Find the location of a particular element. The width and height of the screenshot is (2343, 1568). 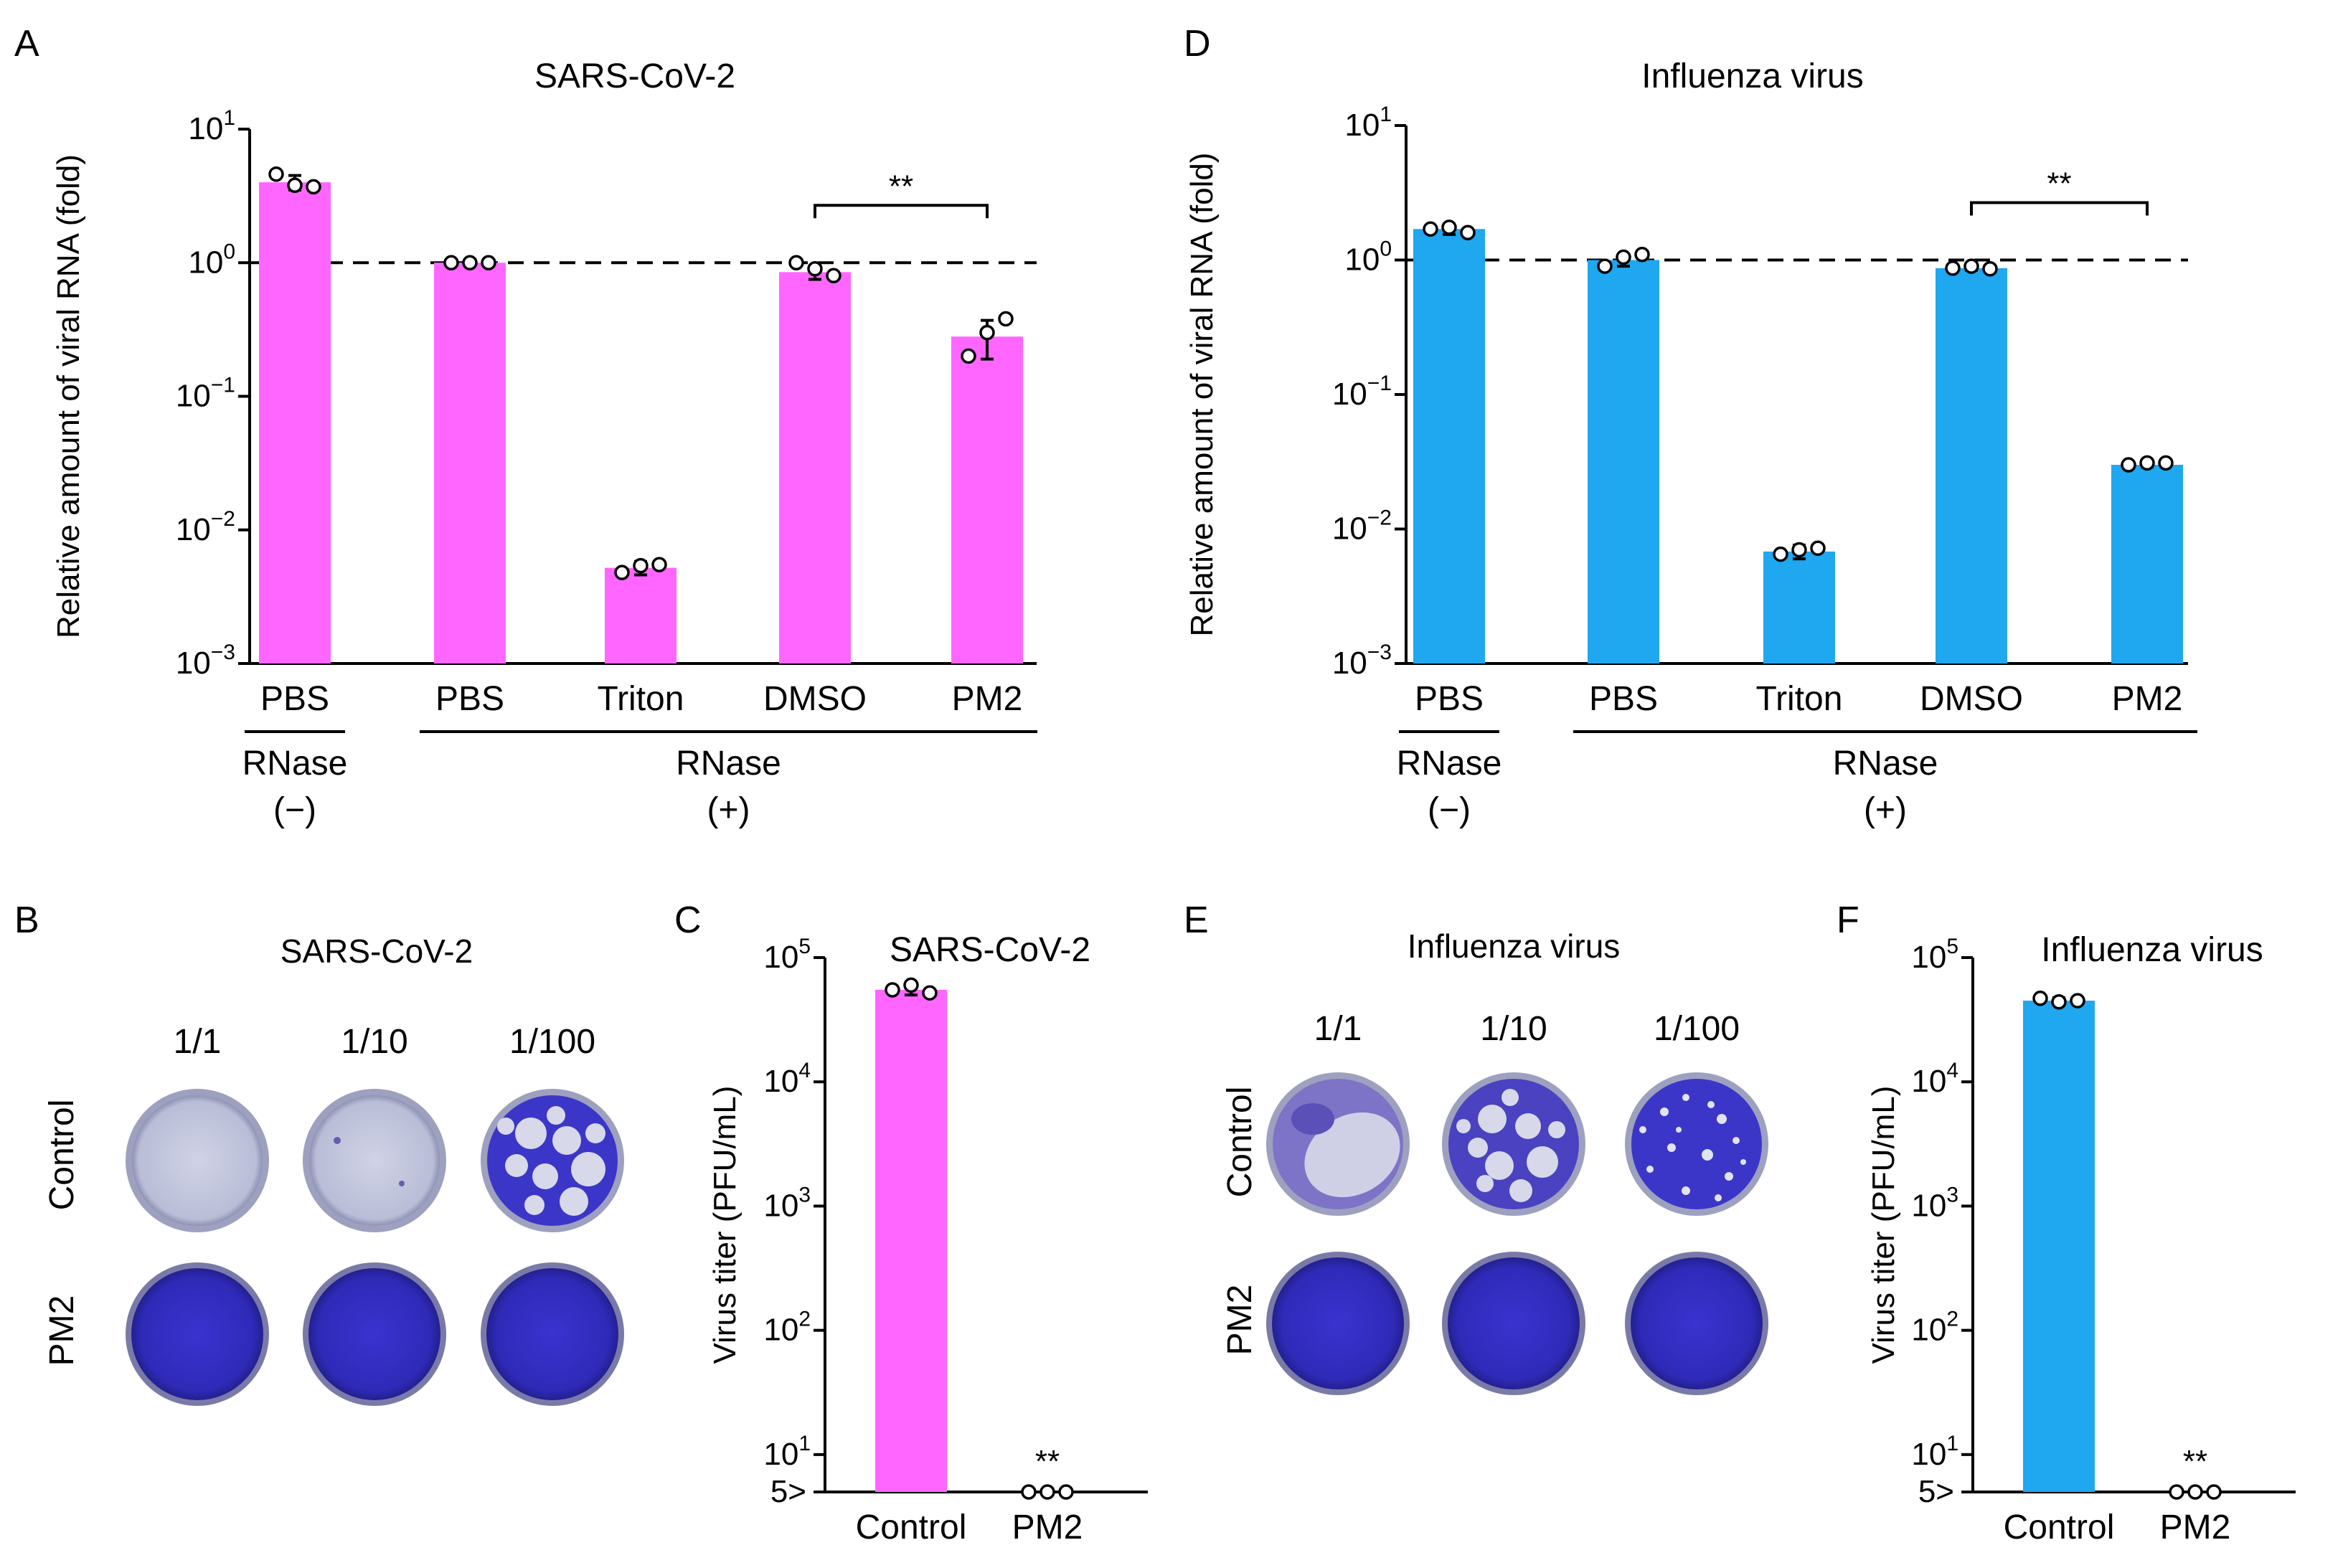

y-tick-label: 10² is located at coordinates (787, 1328).